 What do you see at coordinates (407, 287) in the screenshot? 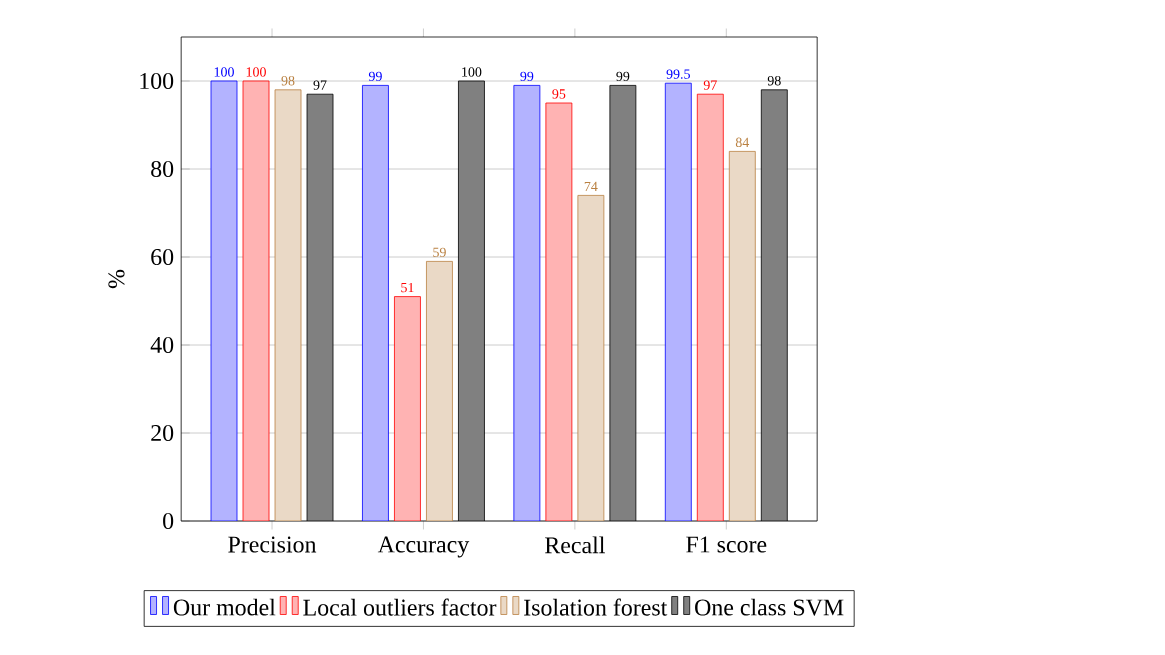
I see `data-label: 51` at bounding box center [407, 287].